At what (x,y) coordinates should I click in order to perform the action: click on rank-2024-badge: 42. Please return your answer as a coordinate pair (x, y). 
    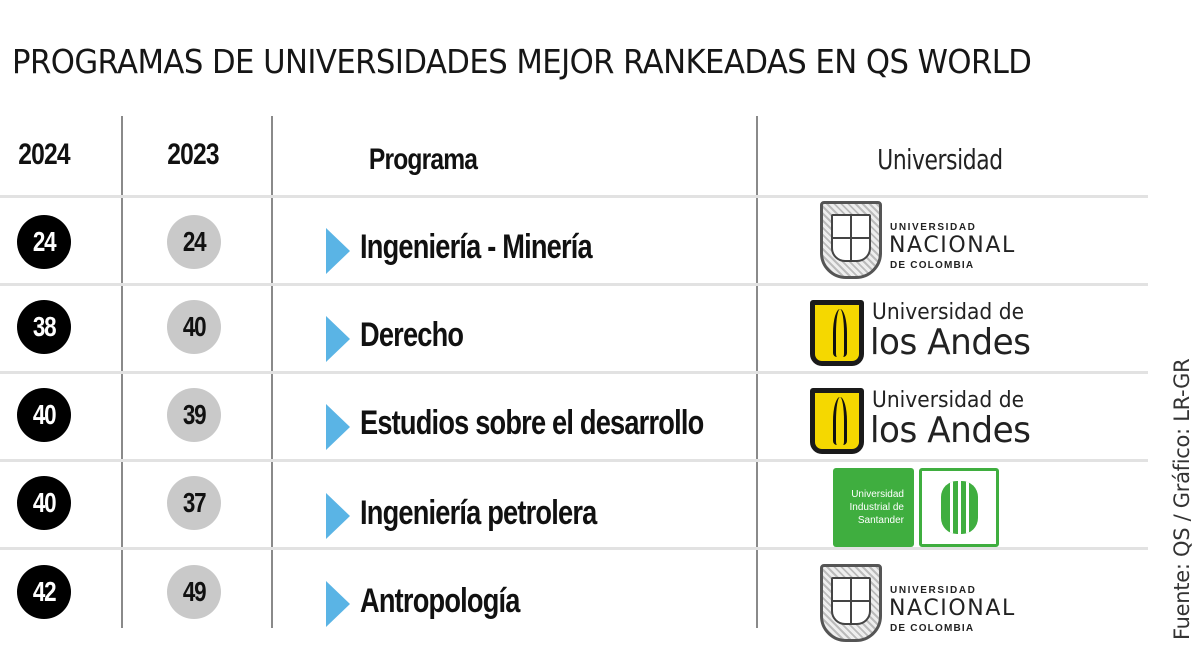
    Looking at the image, I should click on (44, 592).